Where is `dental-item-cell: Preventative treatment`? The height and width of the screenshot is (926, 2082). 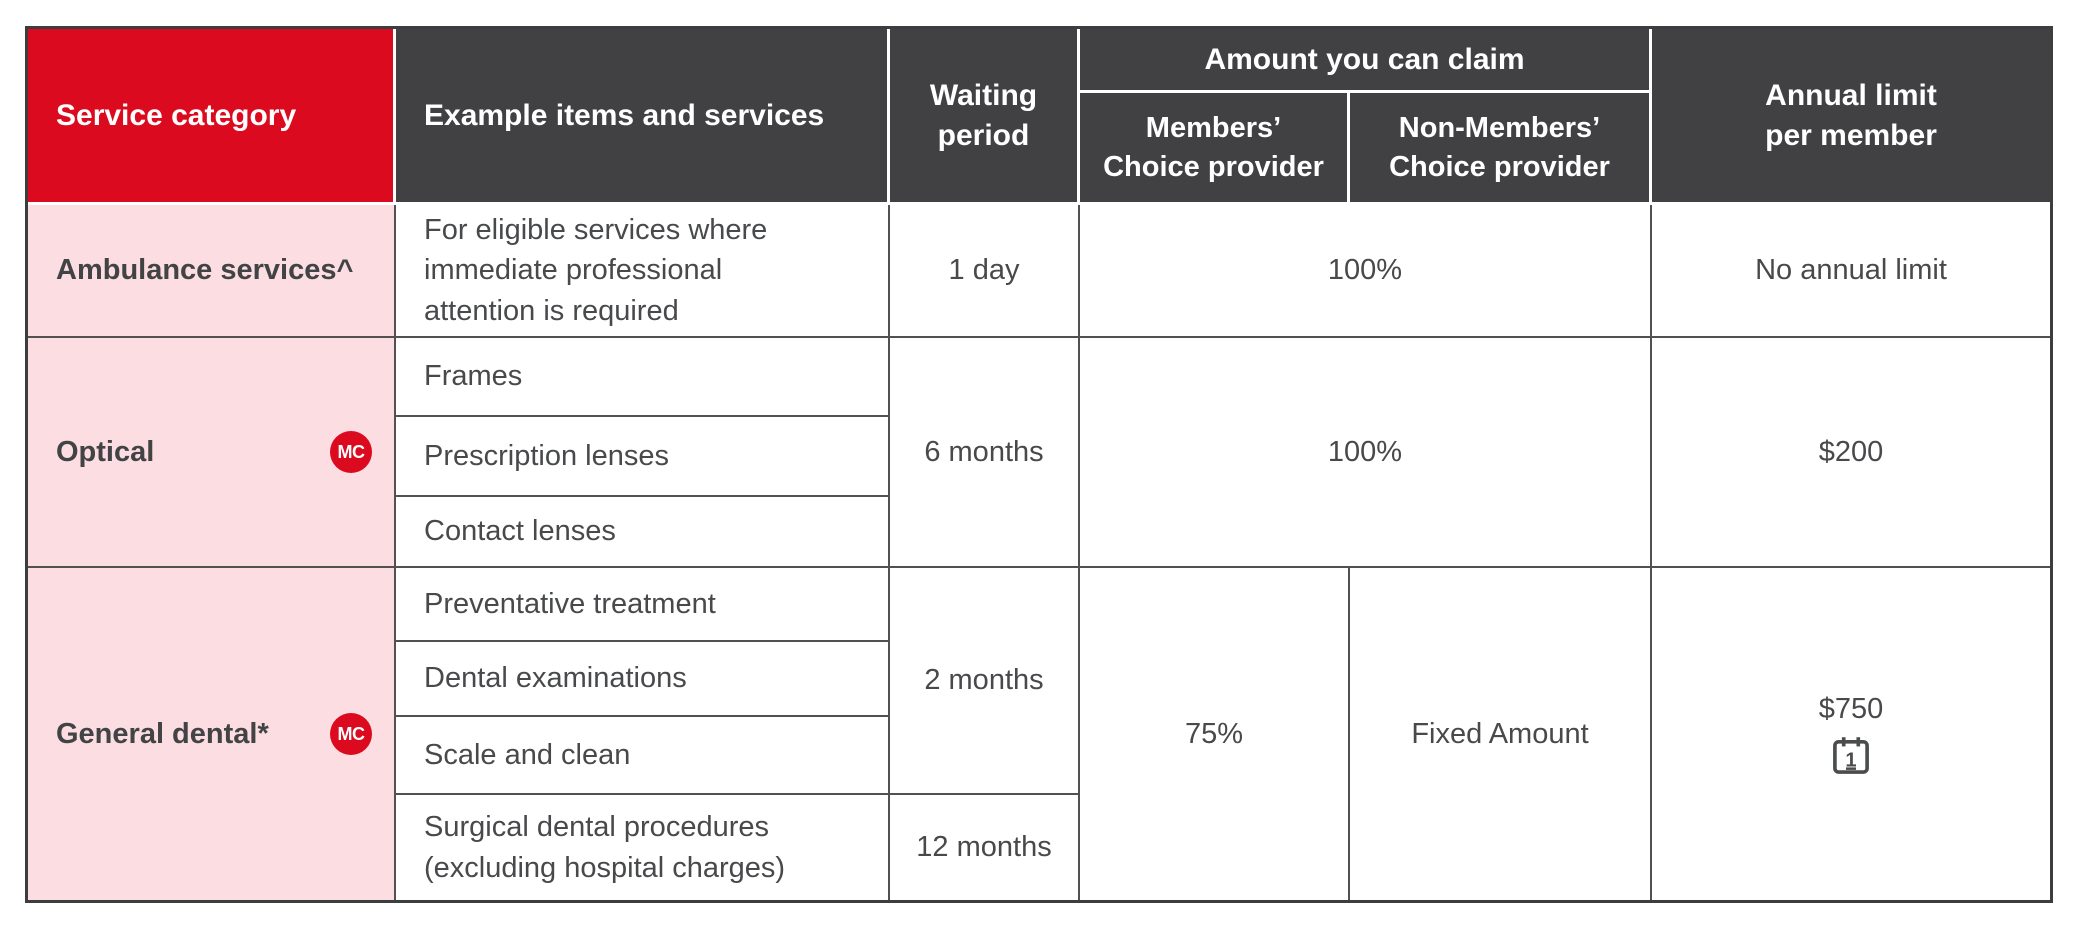 dental-item-cell: Preventative treatment is located at coordinates (643, 605).